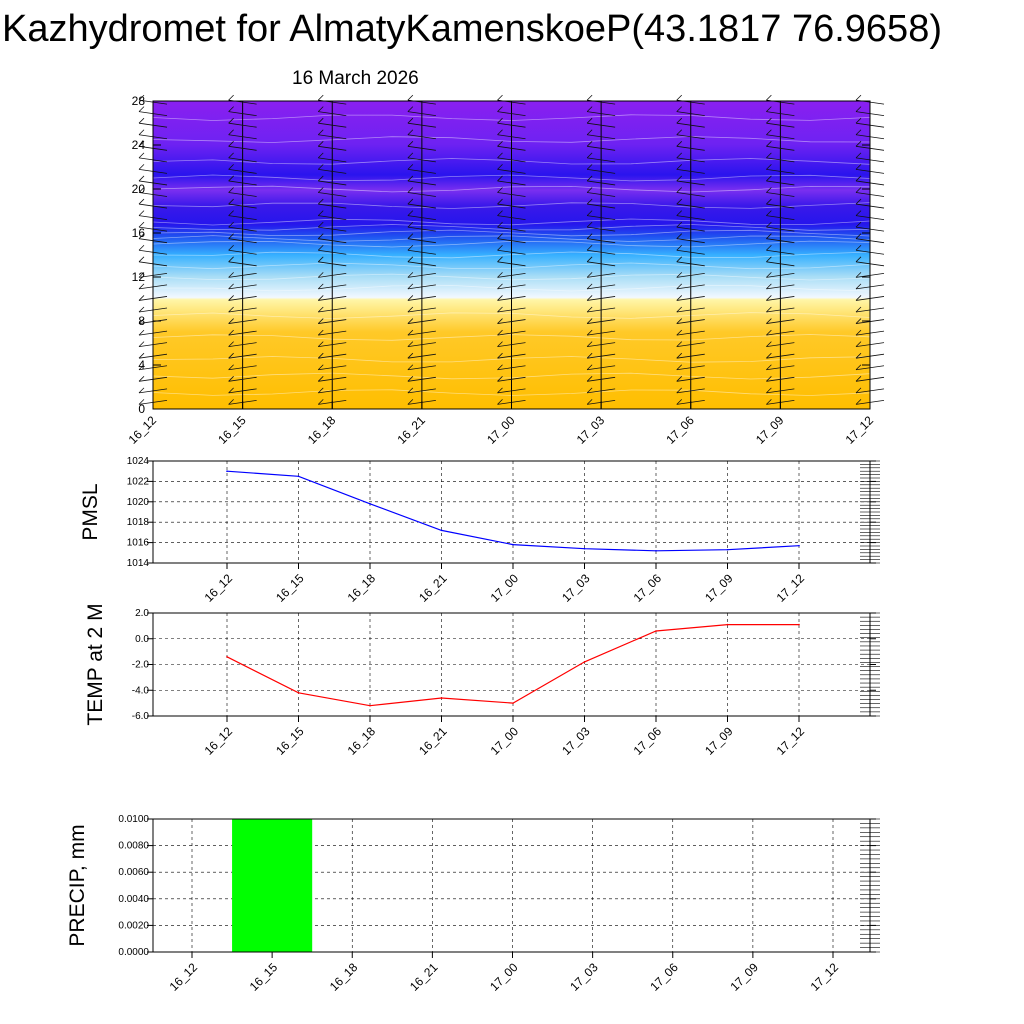  Describe the element at coordinates (141, 665) in the screenshot. I see `y-tick-label: -2.0` at that location.